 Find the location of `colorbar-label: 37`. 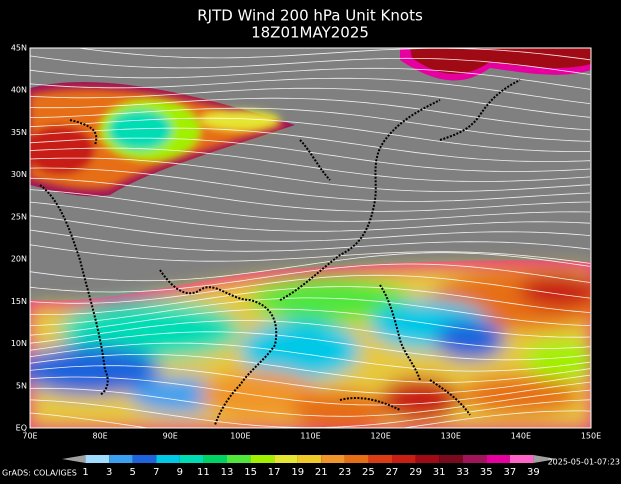

colorbar-label: 37 is located at coordinates (509, 472).